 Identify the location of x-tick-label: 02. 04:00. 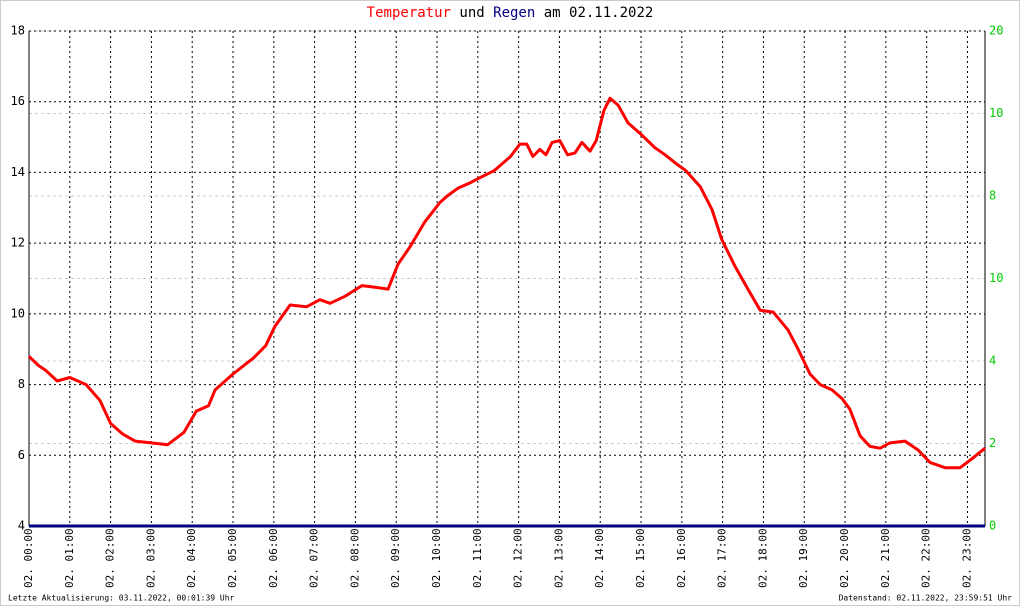
(191, 558).